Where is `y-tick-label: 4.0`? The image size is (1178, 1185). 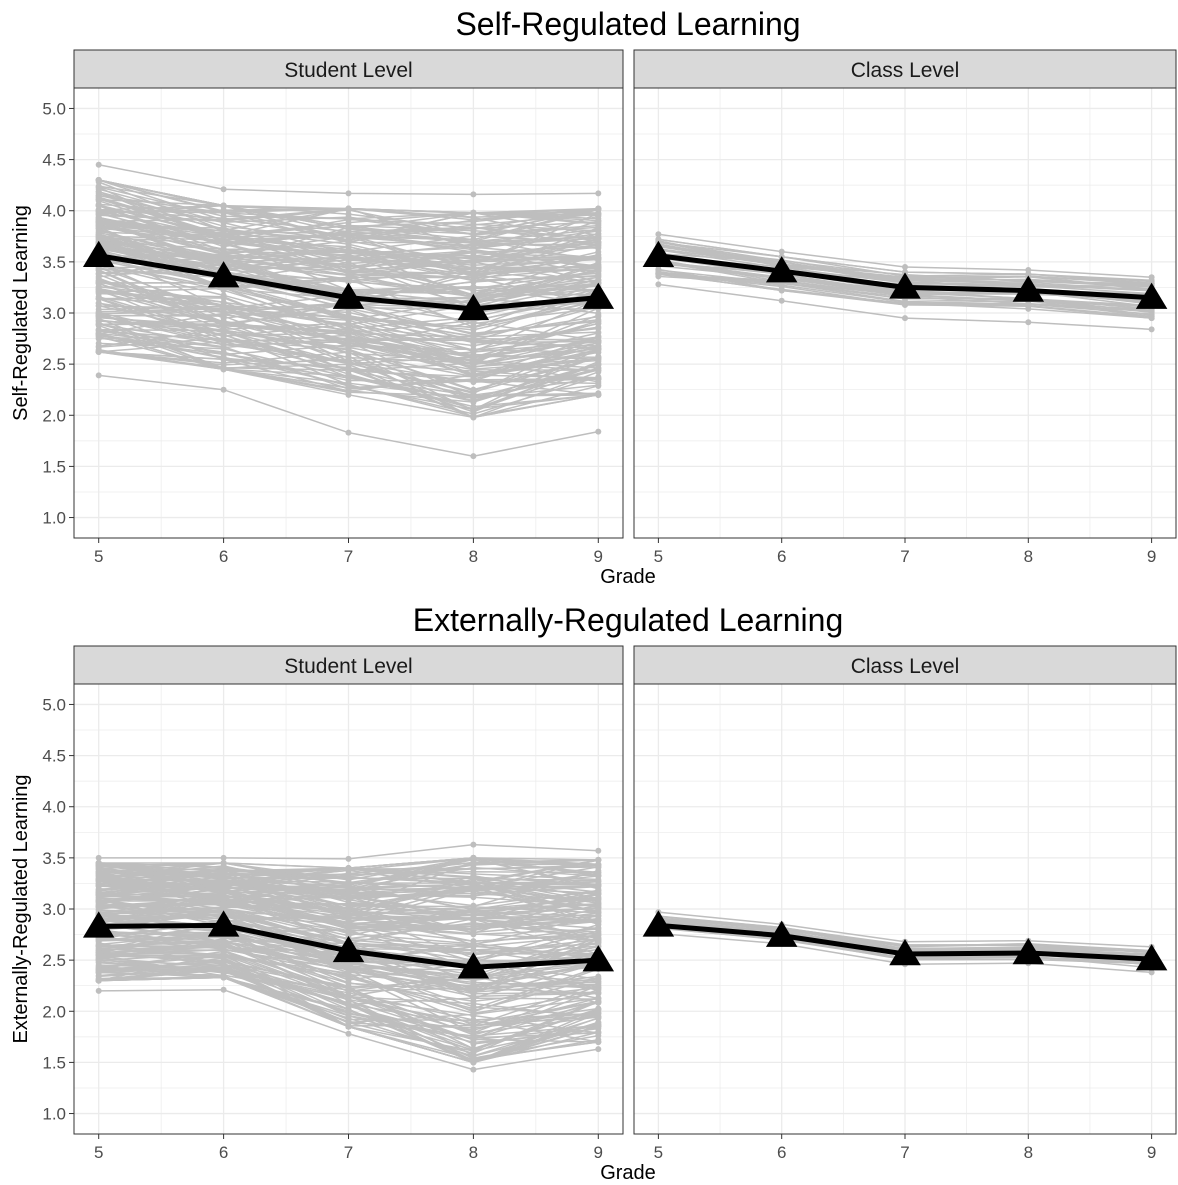
y-tick-label: 4.0 is located at coordinates (54, 211).